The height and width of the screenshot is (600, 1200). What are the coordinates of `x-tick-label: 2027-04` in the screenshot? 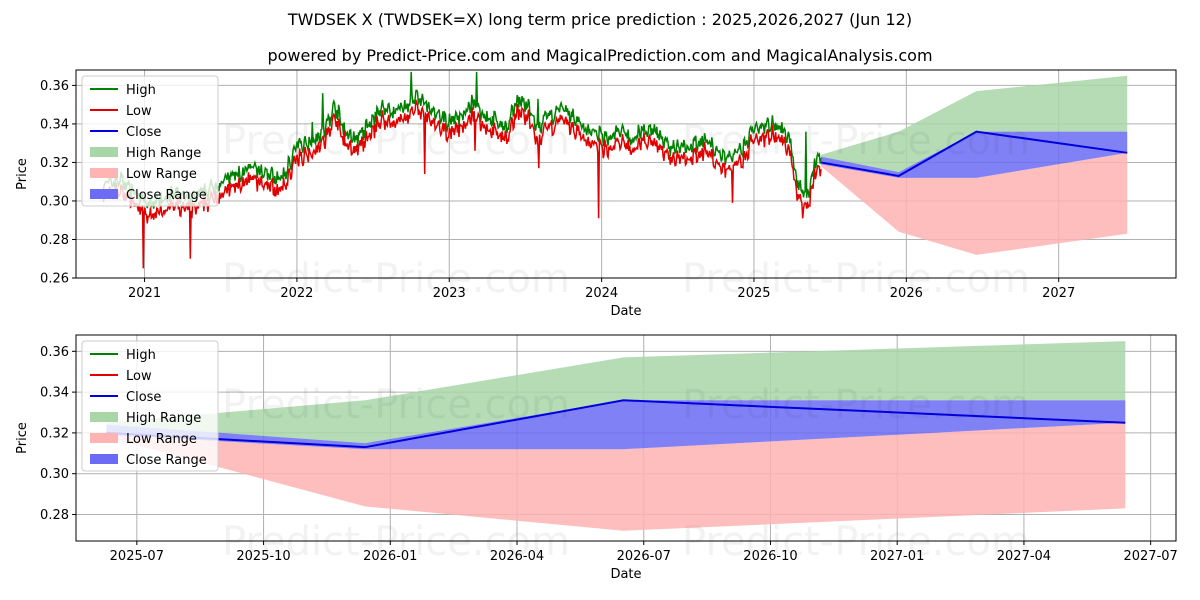 It's located at (1024, 556).